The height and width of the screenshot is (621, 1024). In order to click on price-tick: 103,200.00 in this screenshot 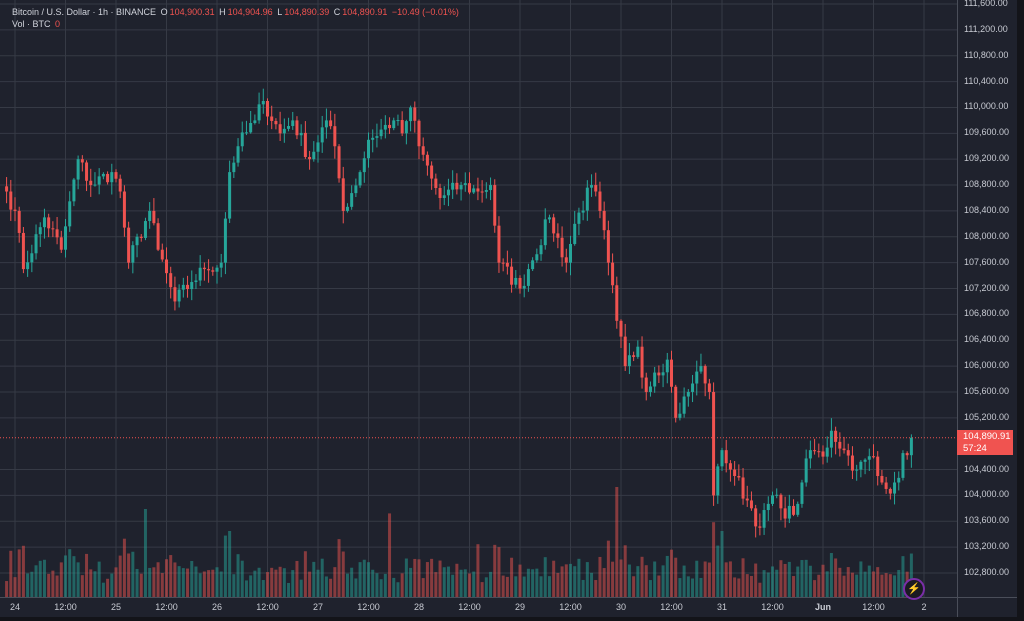, I will do `click(987, 546)`.